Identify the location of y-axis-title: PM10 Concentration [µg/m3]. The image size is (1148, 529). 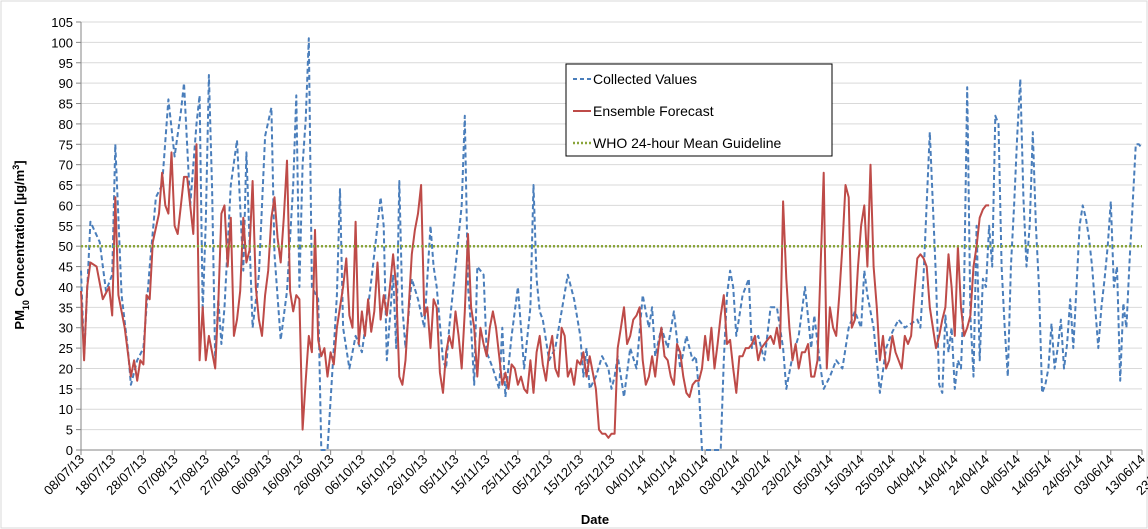
(21, 244).